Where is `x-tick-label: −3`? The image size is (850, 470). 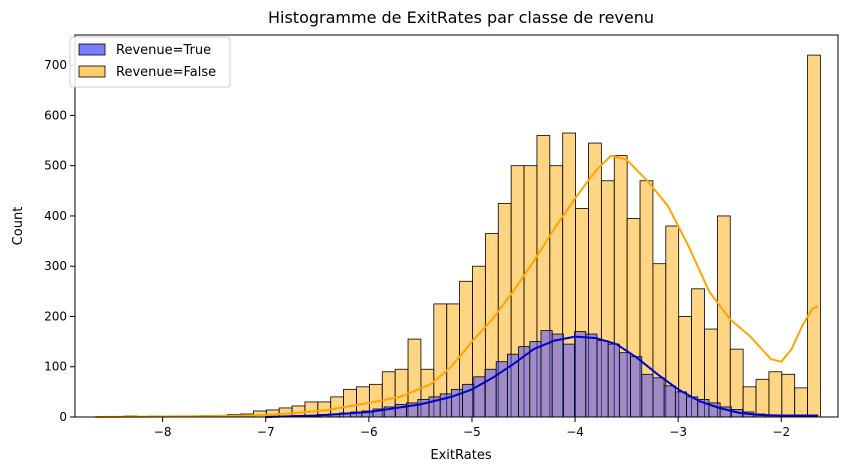
x-tick-label: −3 is located at coordinates (678, 432).